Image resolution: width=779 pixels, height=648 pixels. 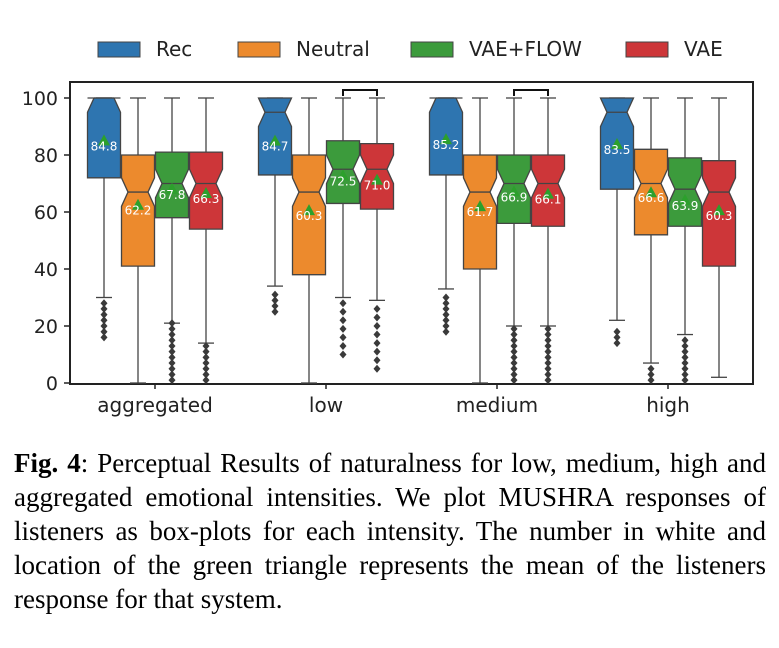 What do you see at coordinates (326, 405) in the screenshot?
I see `x-tick-label: low` at bounding box center [326, 405].